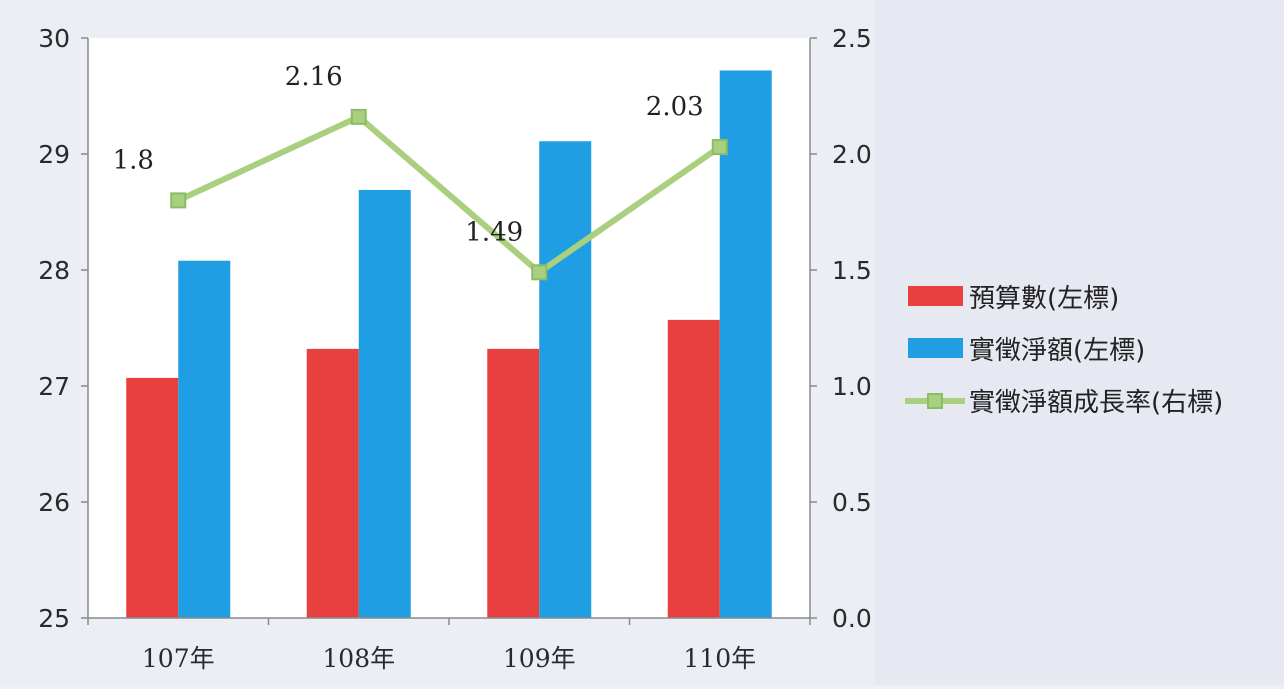 The image size is (1284, 689). What do you see at coordinates (54, 386) in the screenshot?
I see `left-tick-label-2: 27` at bounding box center [54, 386].